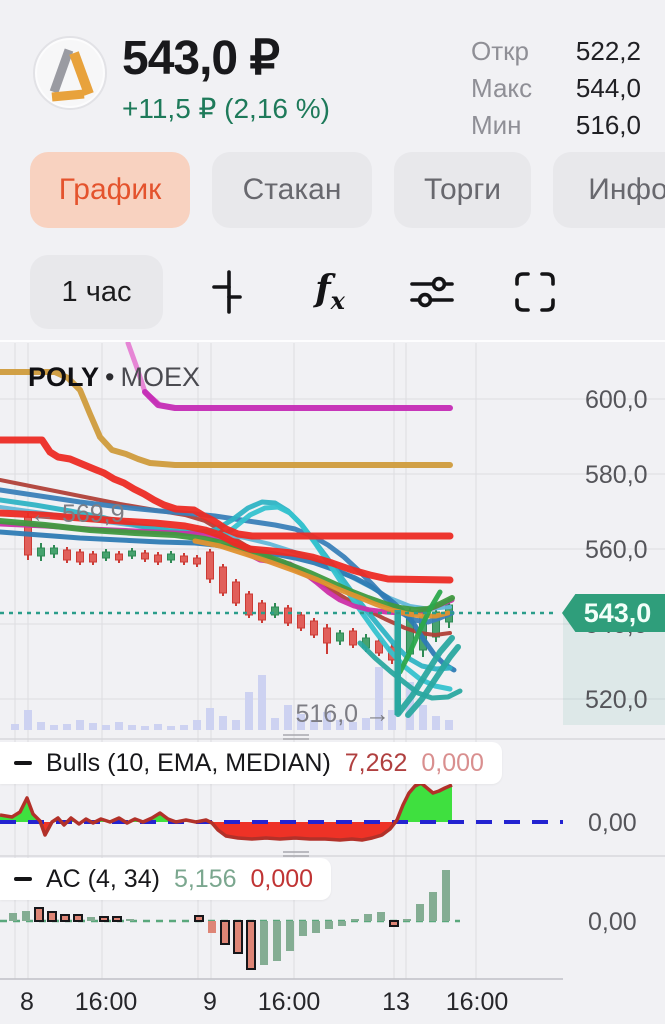  Describe the element at coordinates (292, 190) in the screenshot. I see `tab-orderbook: Стакан` at that location.